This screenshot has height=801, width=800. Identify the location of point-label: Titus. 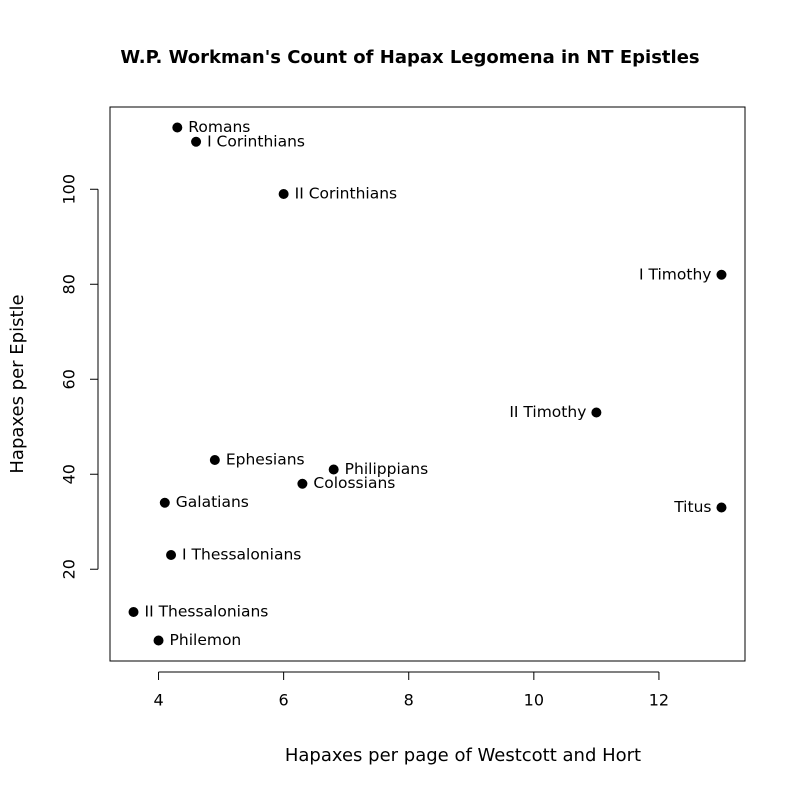
(692, 507).